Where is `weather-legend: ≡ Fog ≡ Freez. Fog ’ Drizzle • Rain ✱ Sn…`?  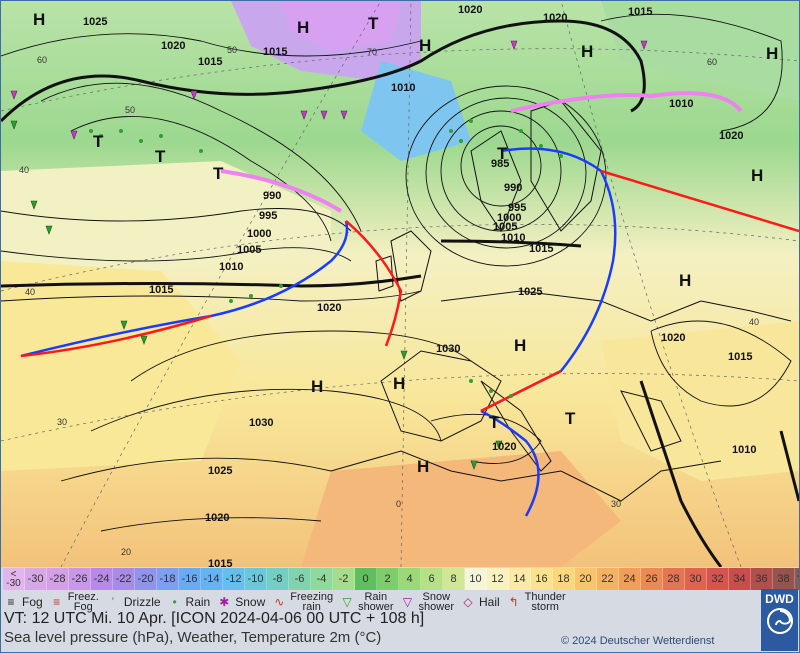
weather-legend: ≡ Fog ≡ Freez. Fog ’ Drizzle • Rain ✱ Sn… is located at coordinates (381, 602).